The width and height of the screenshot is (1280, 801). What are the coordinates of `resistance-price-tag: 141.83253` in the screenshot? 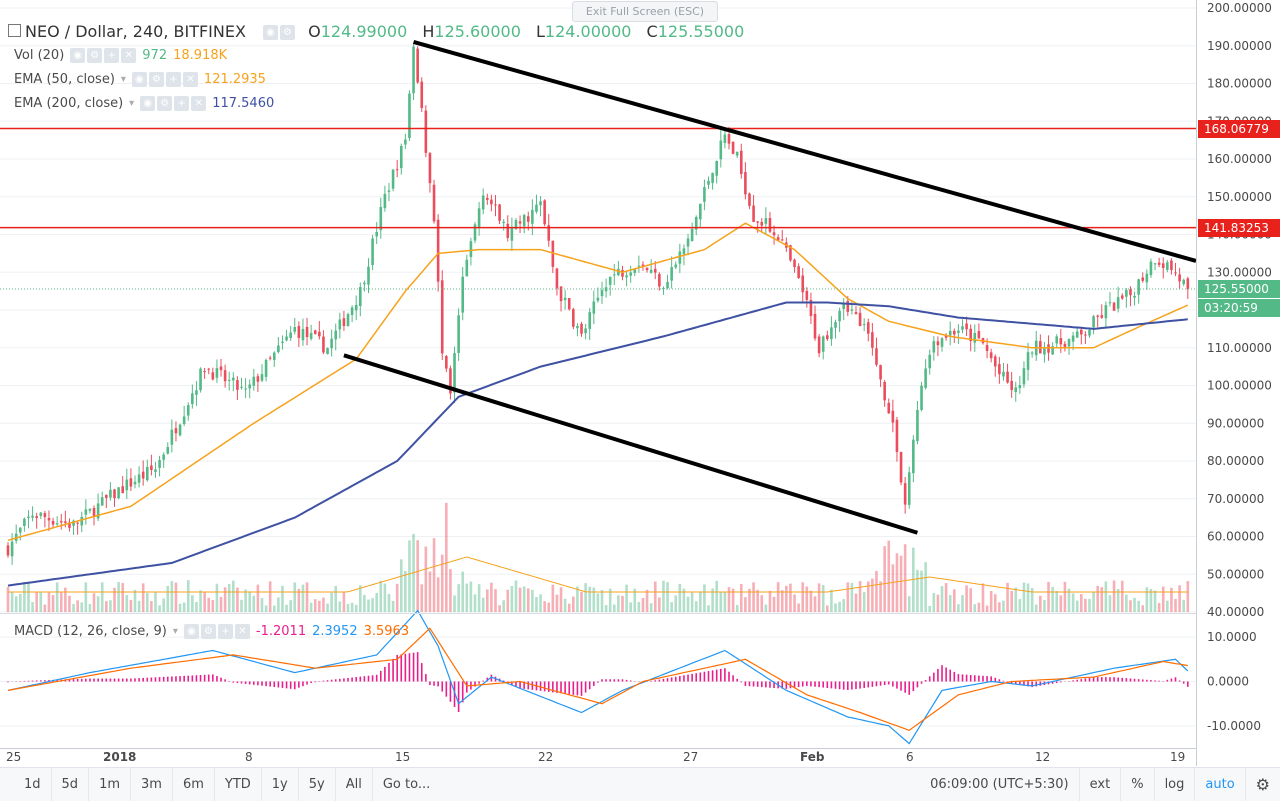 It's located at (1239, 228).